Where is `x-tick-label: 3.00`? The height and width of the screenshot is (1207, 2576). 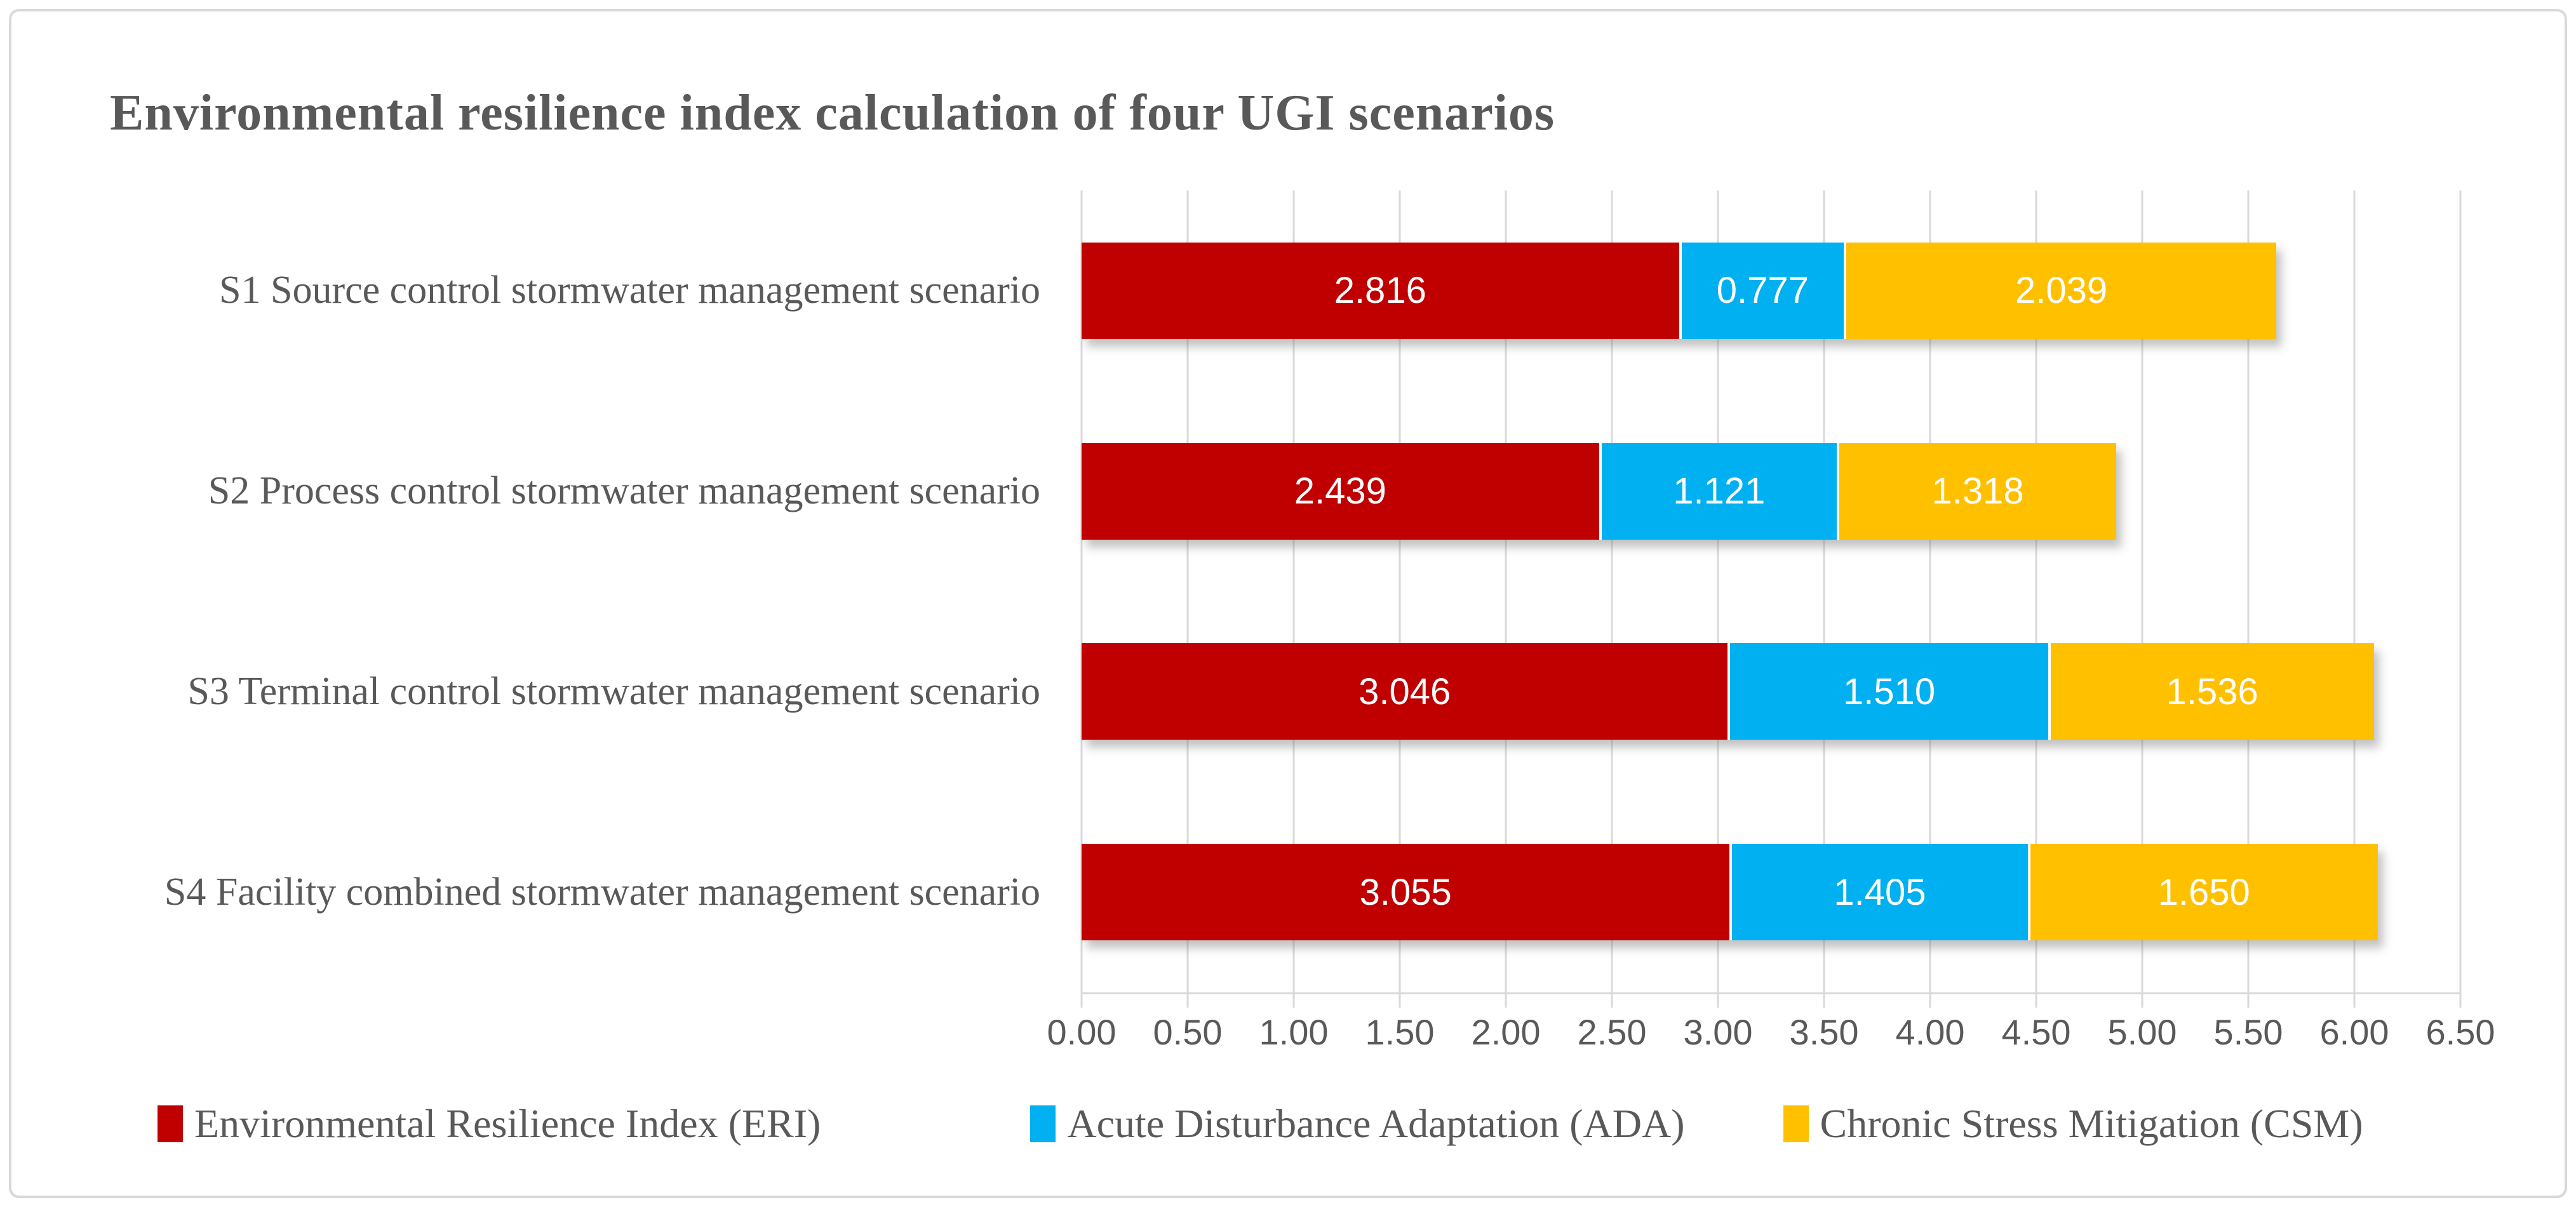
x-tick-label: 3.00 is located at coordinates (1718, 1032).